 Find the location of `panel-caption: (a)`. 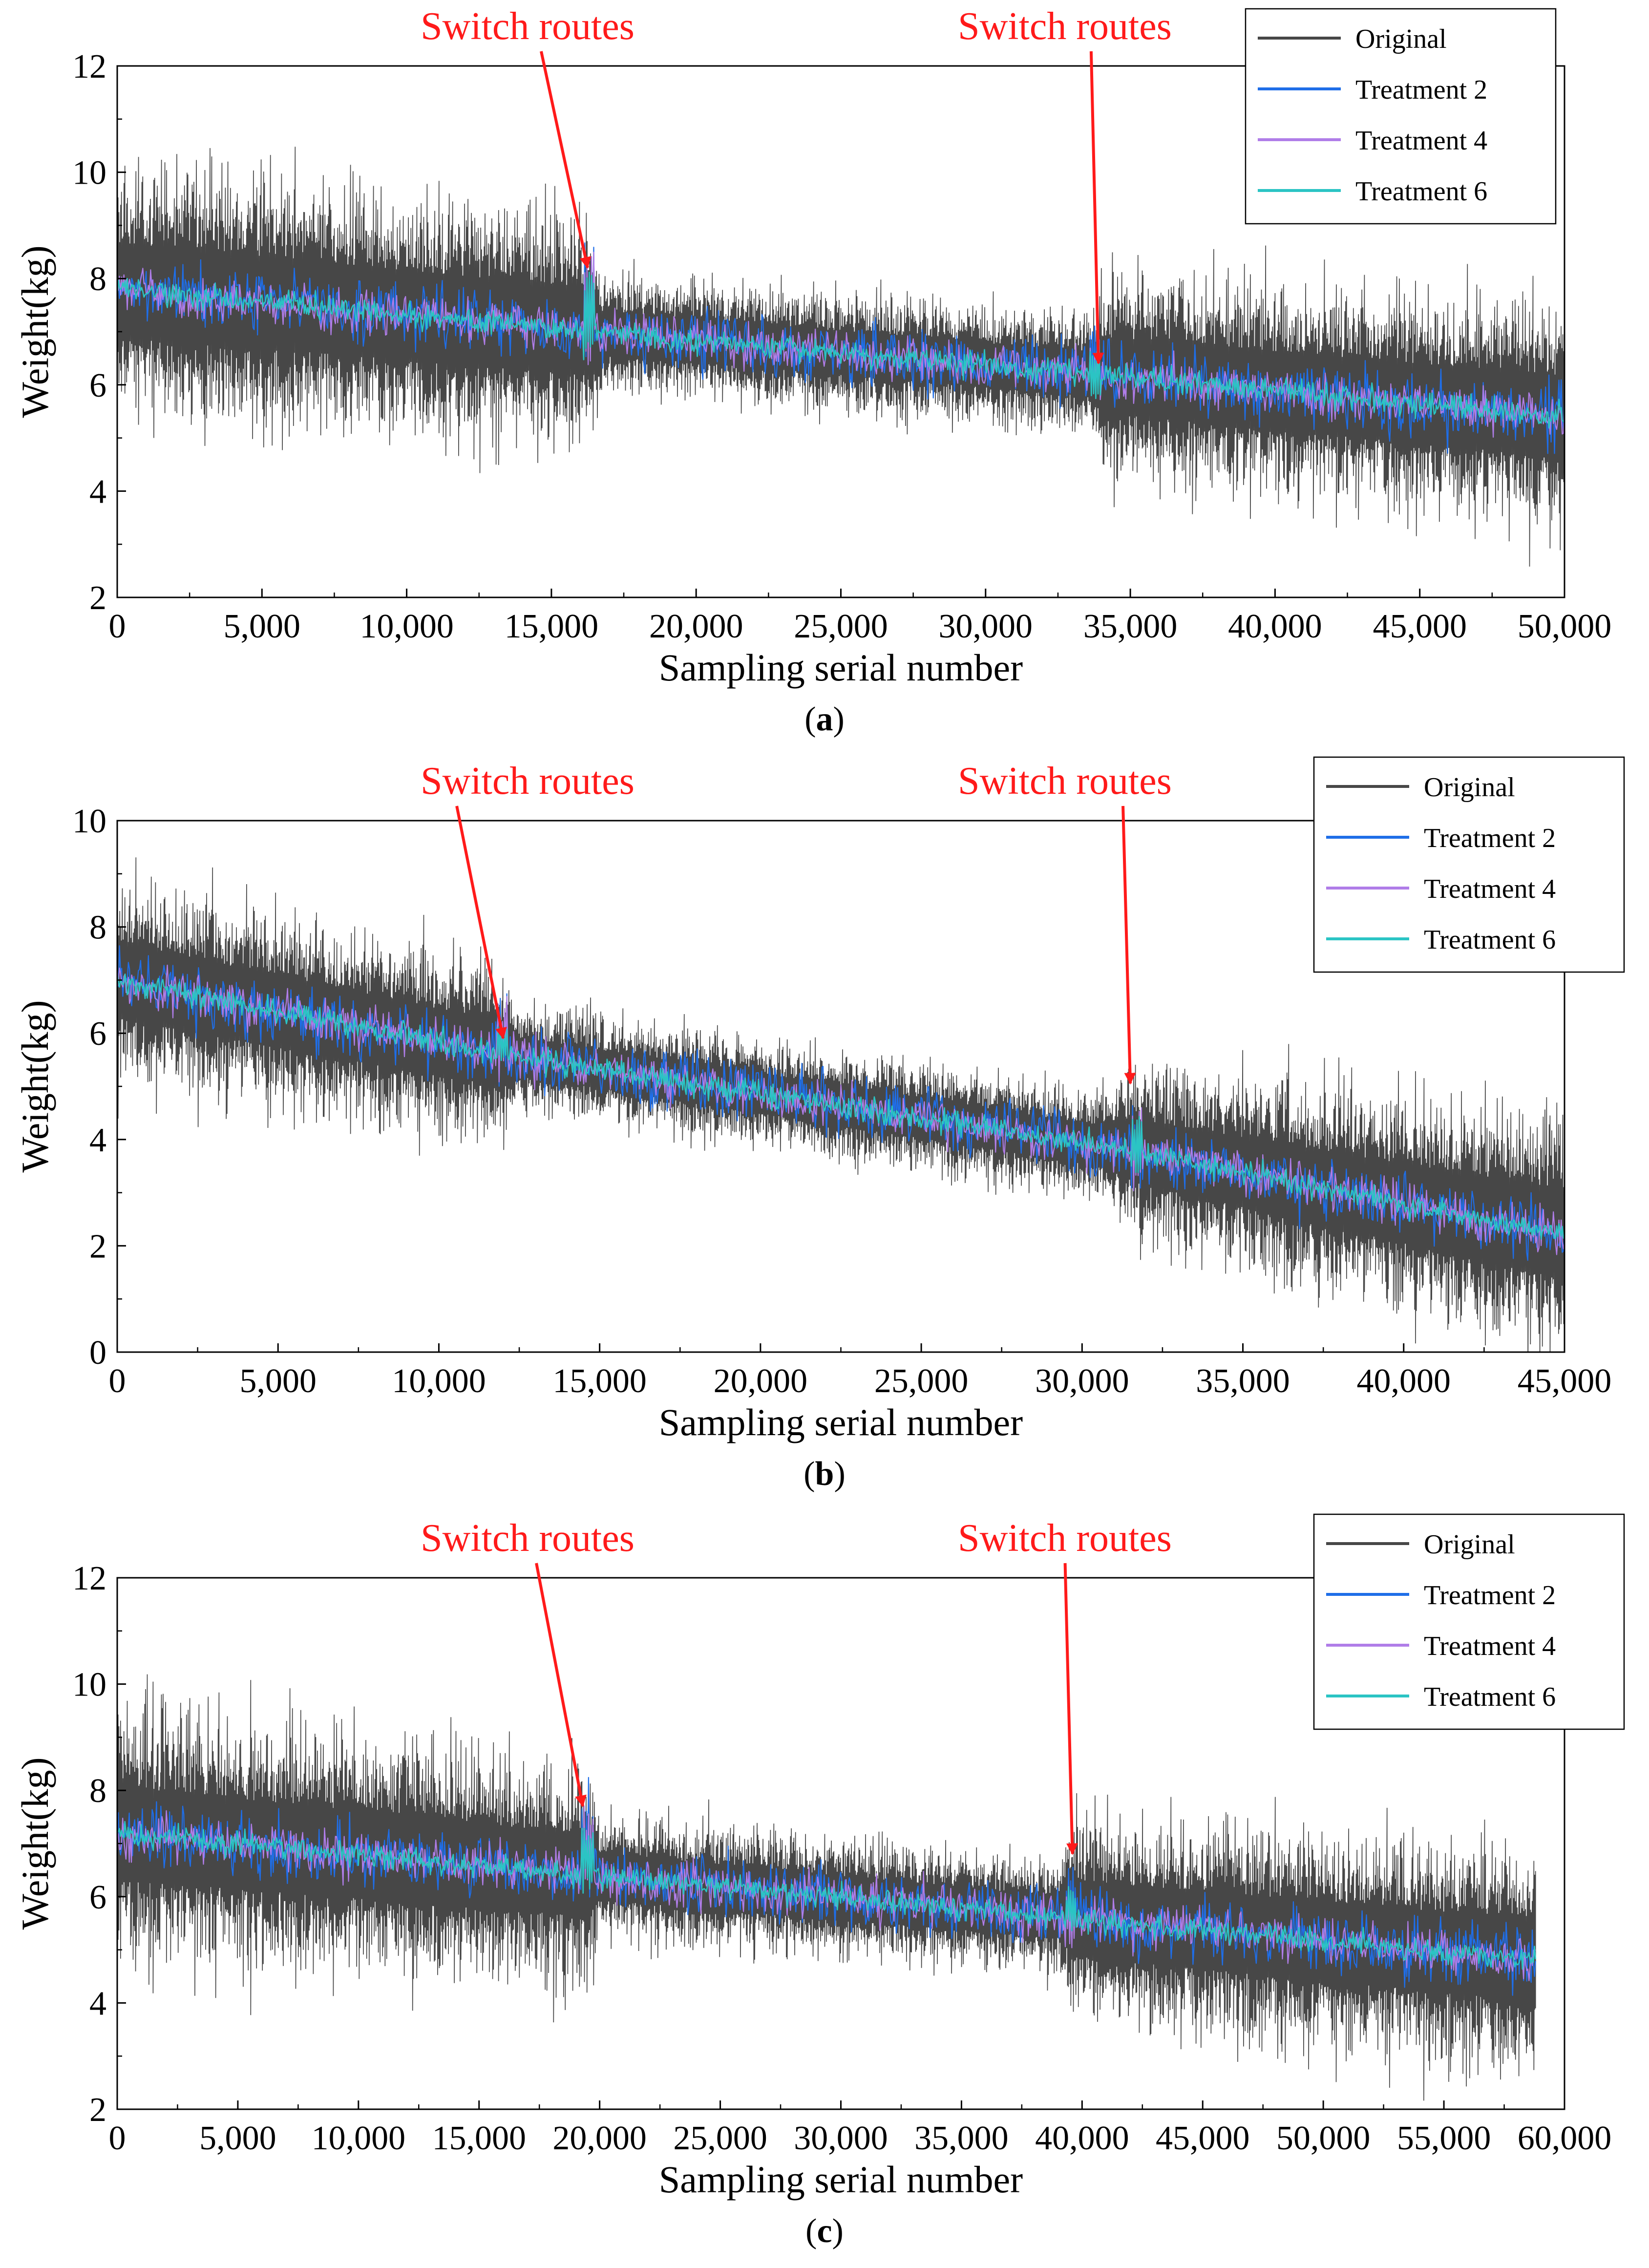

panel-caption: (a) is located at coordinates (824, 719).